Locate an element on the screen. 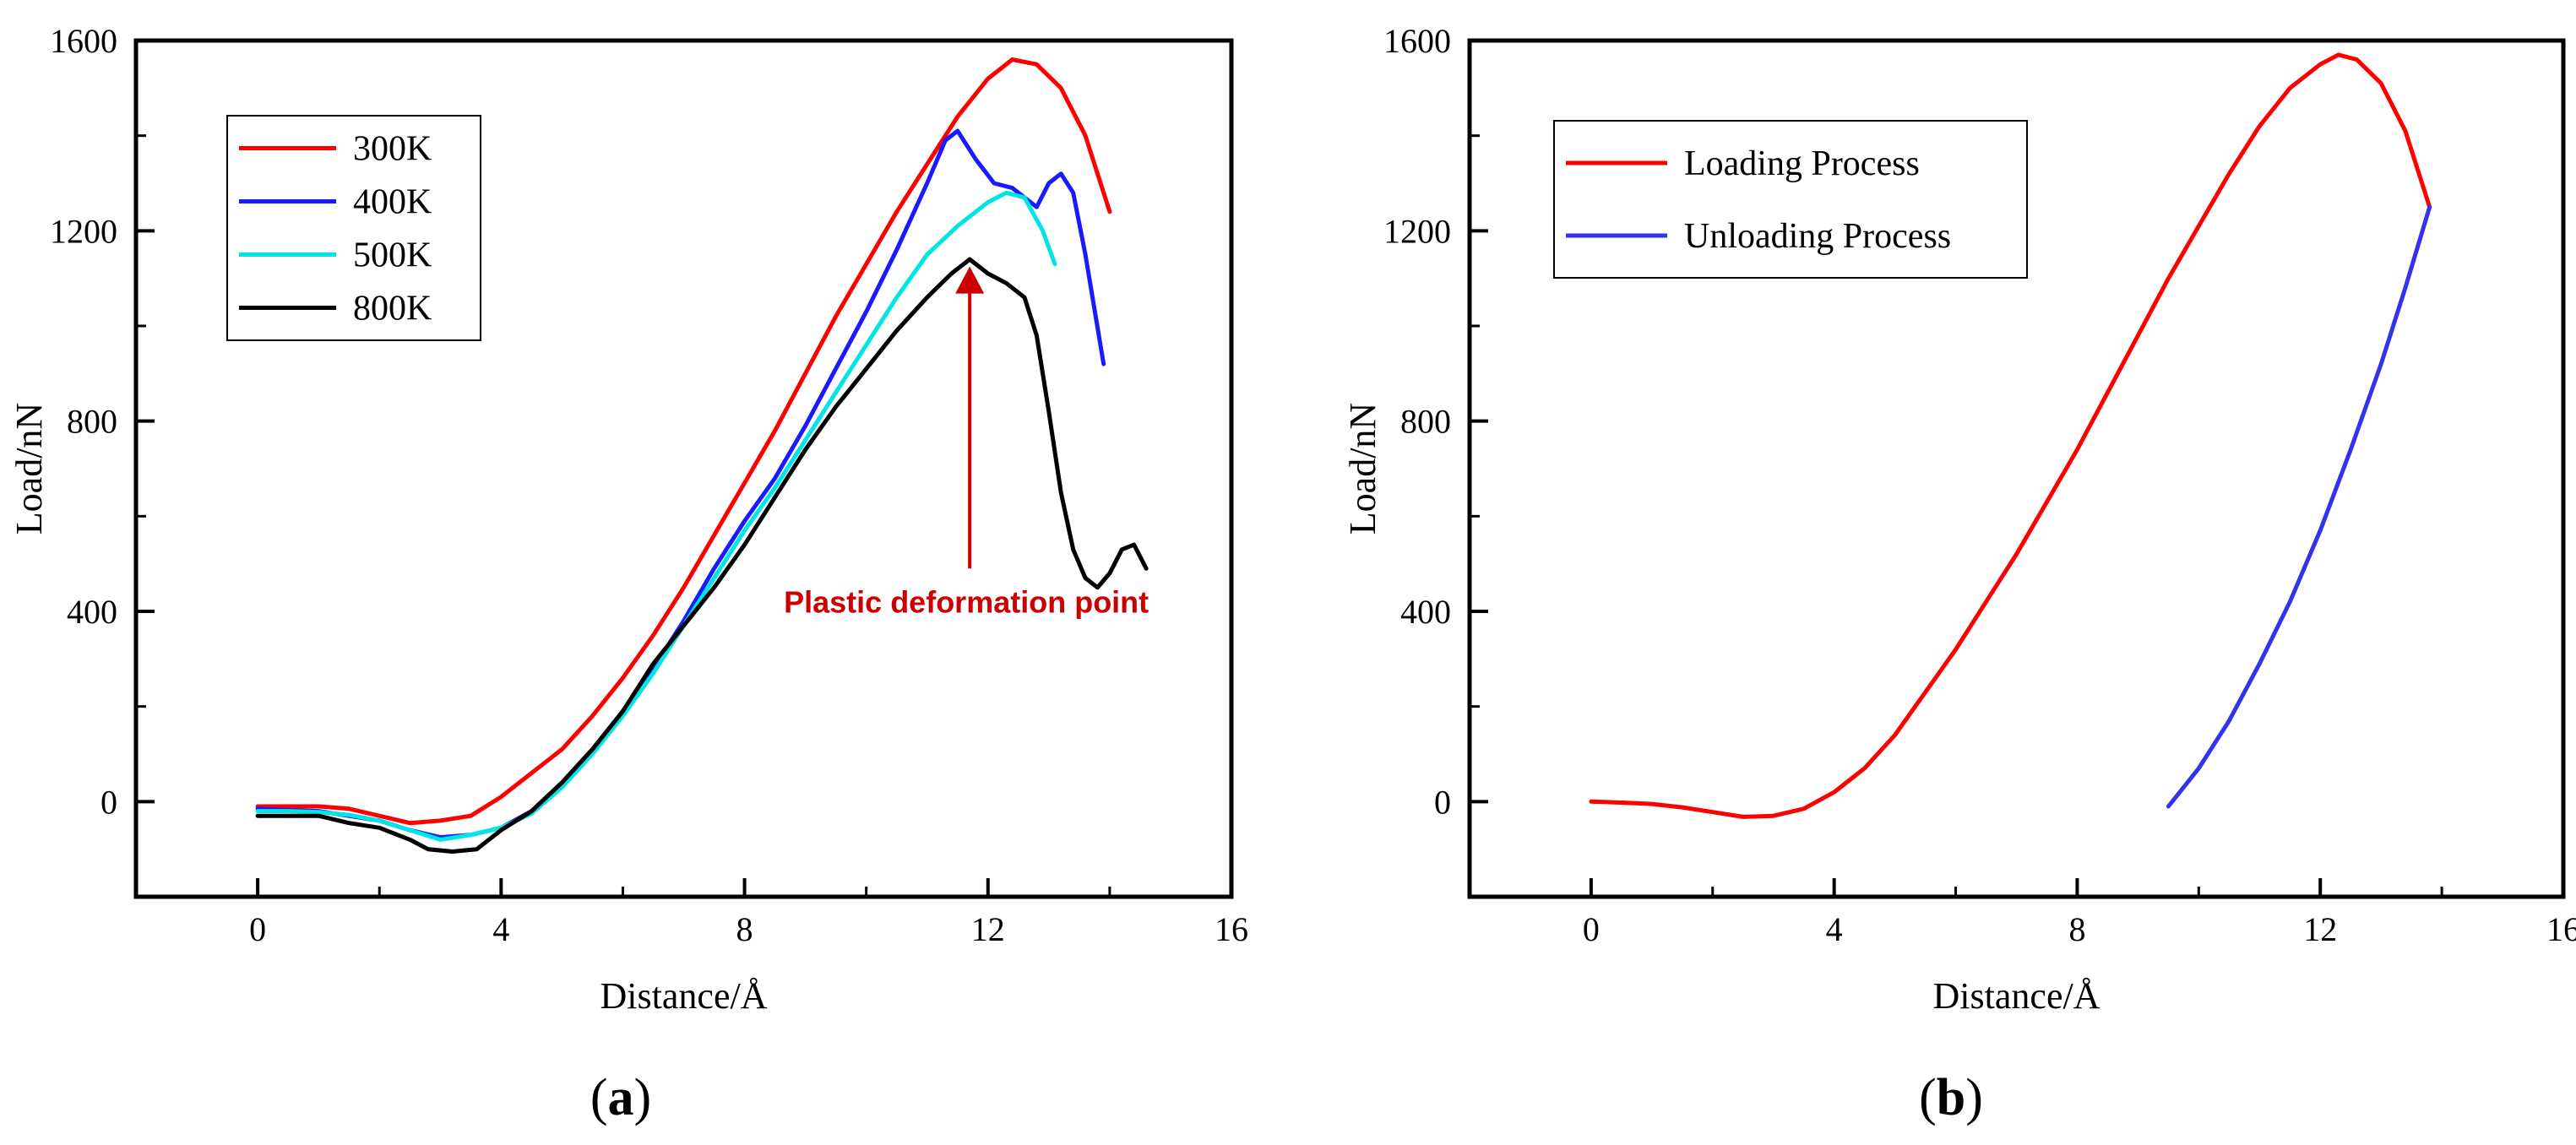 The image size is (2576, 1145). legend-label: 300K is located at coordinates (392, 149).